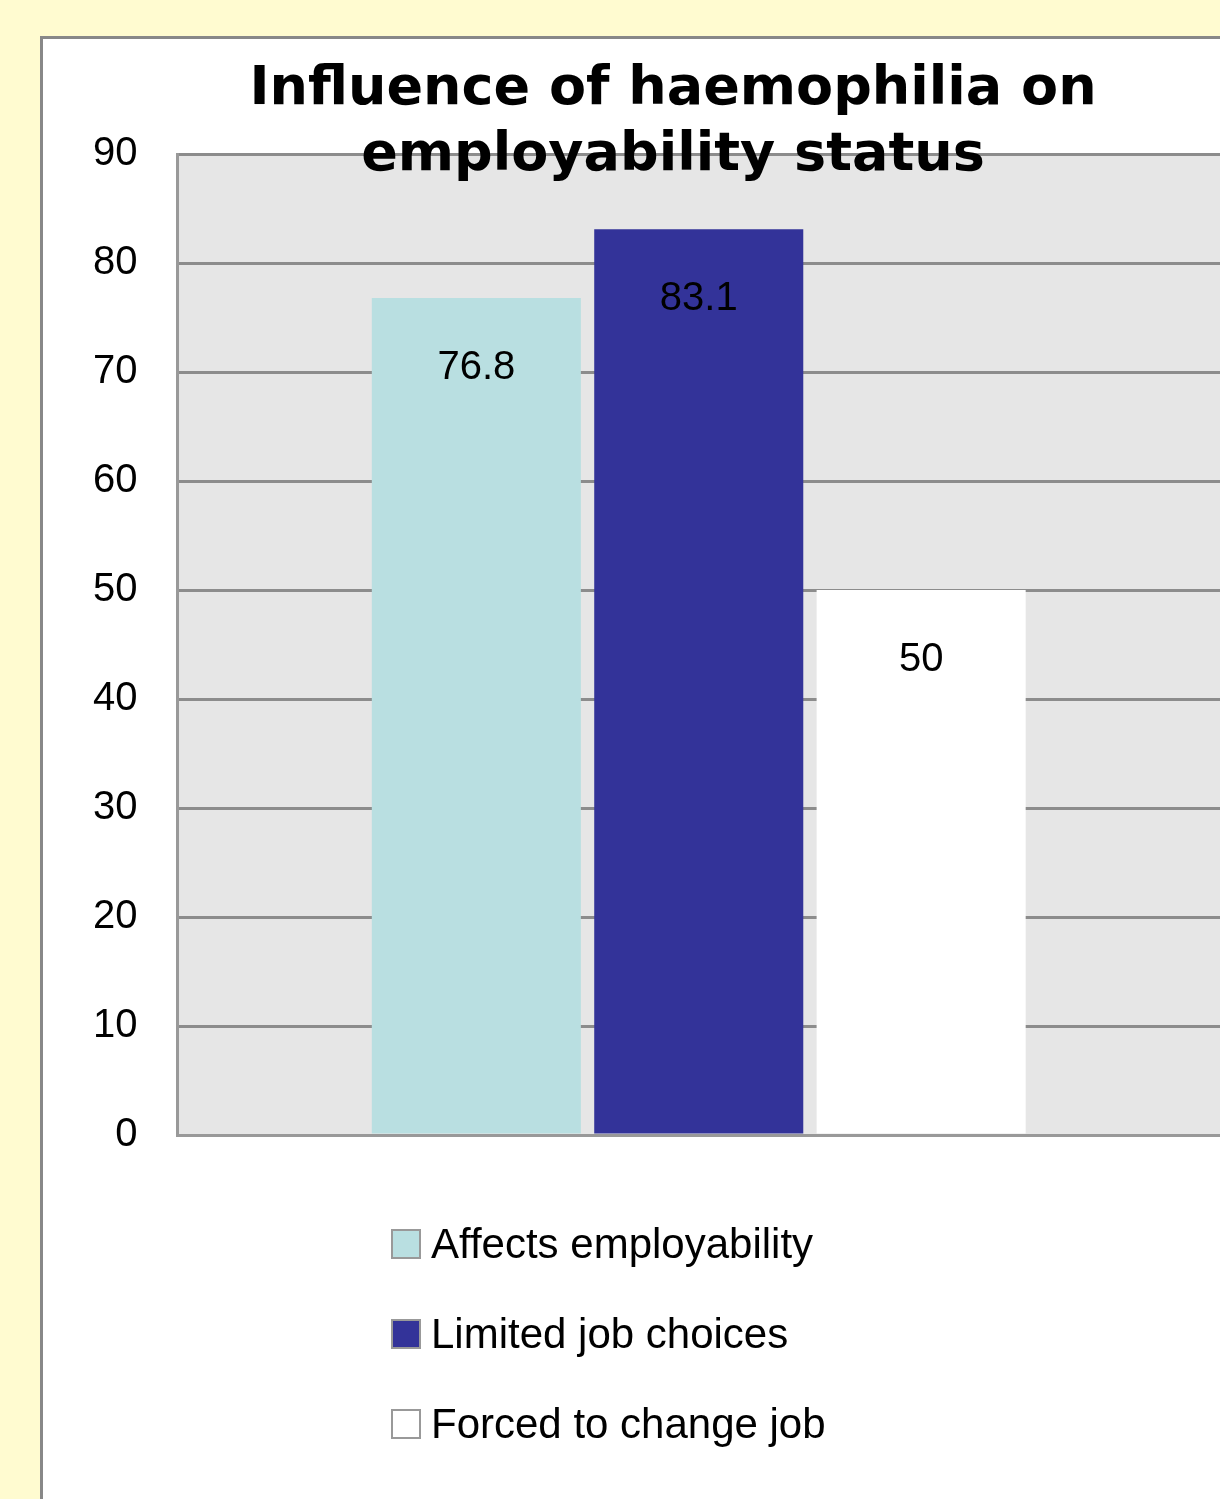 The width and height of the screenshot is (1220, 1499). I want to click on legend-label: Forced to change job, so click(628, 1424).